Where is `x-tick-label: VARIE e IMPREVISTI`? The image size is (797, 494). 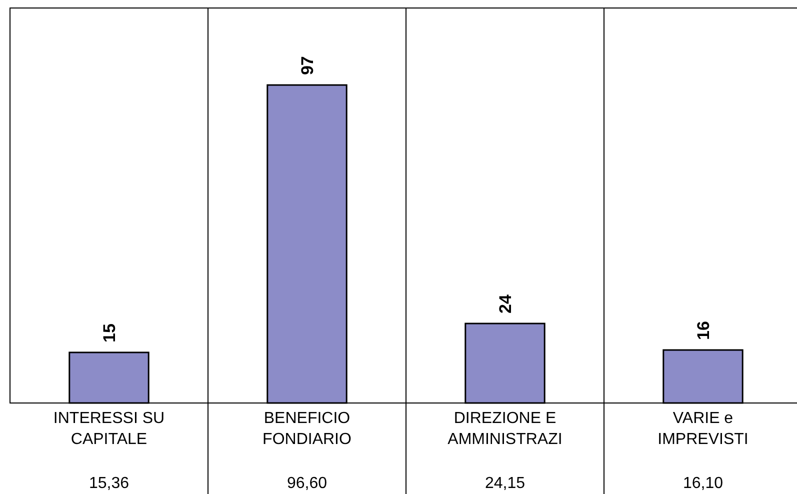
x-tick-label: VARIE e IMPREVISTI is located at coordinates (703, 429).